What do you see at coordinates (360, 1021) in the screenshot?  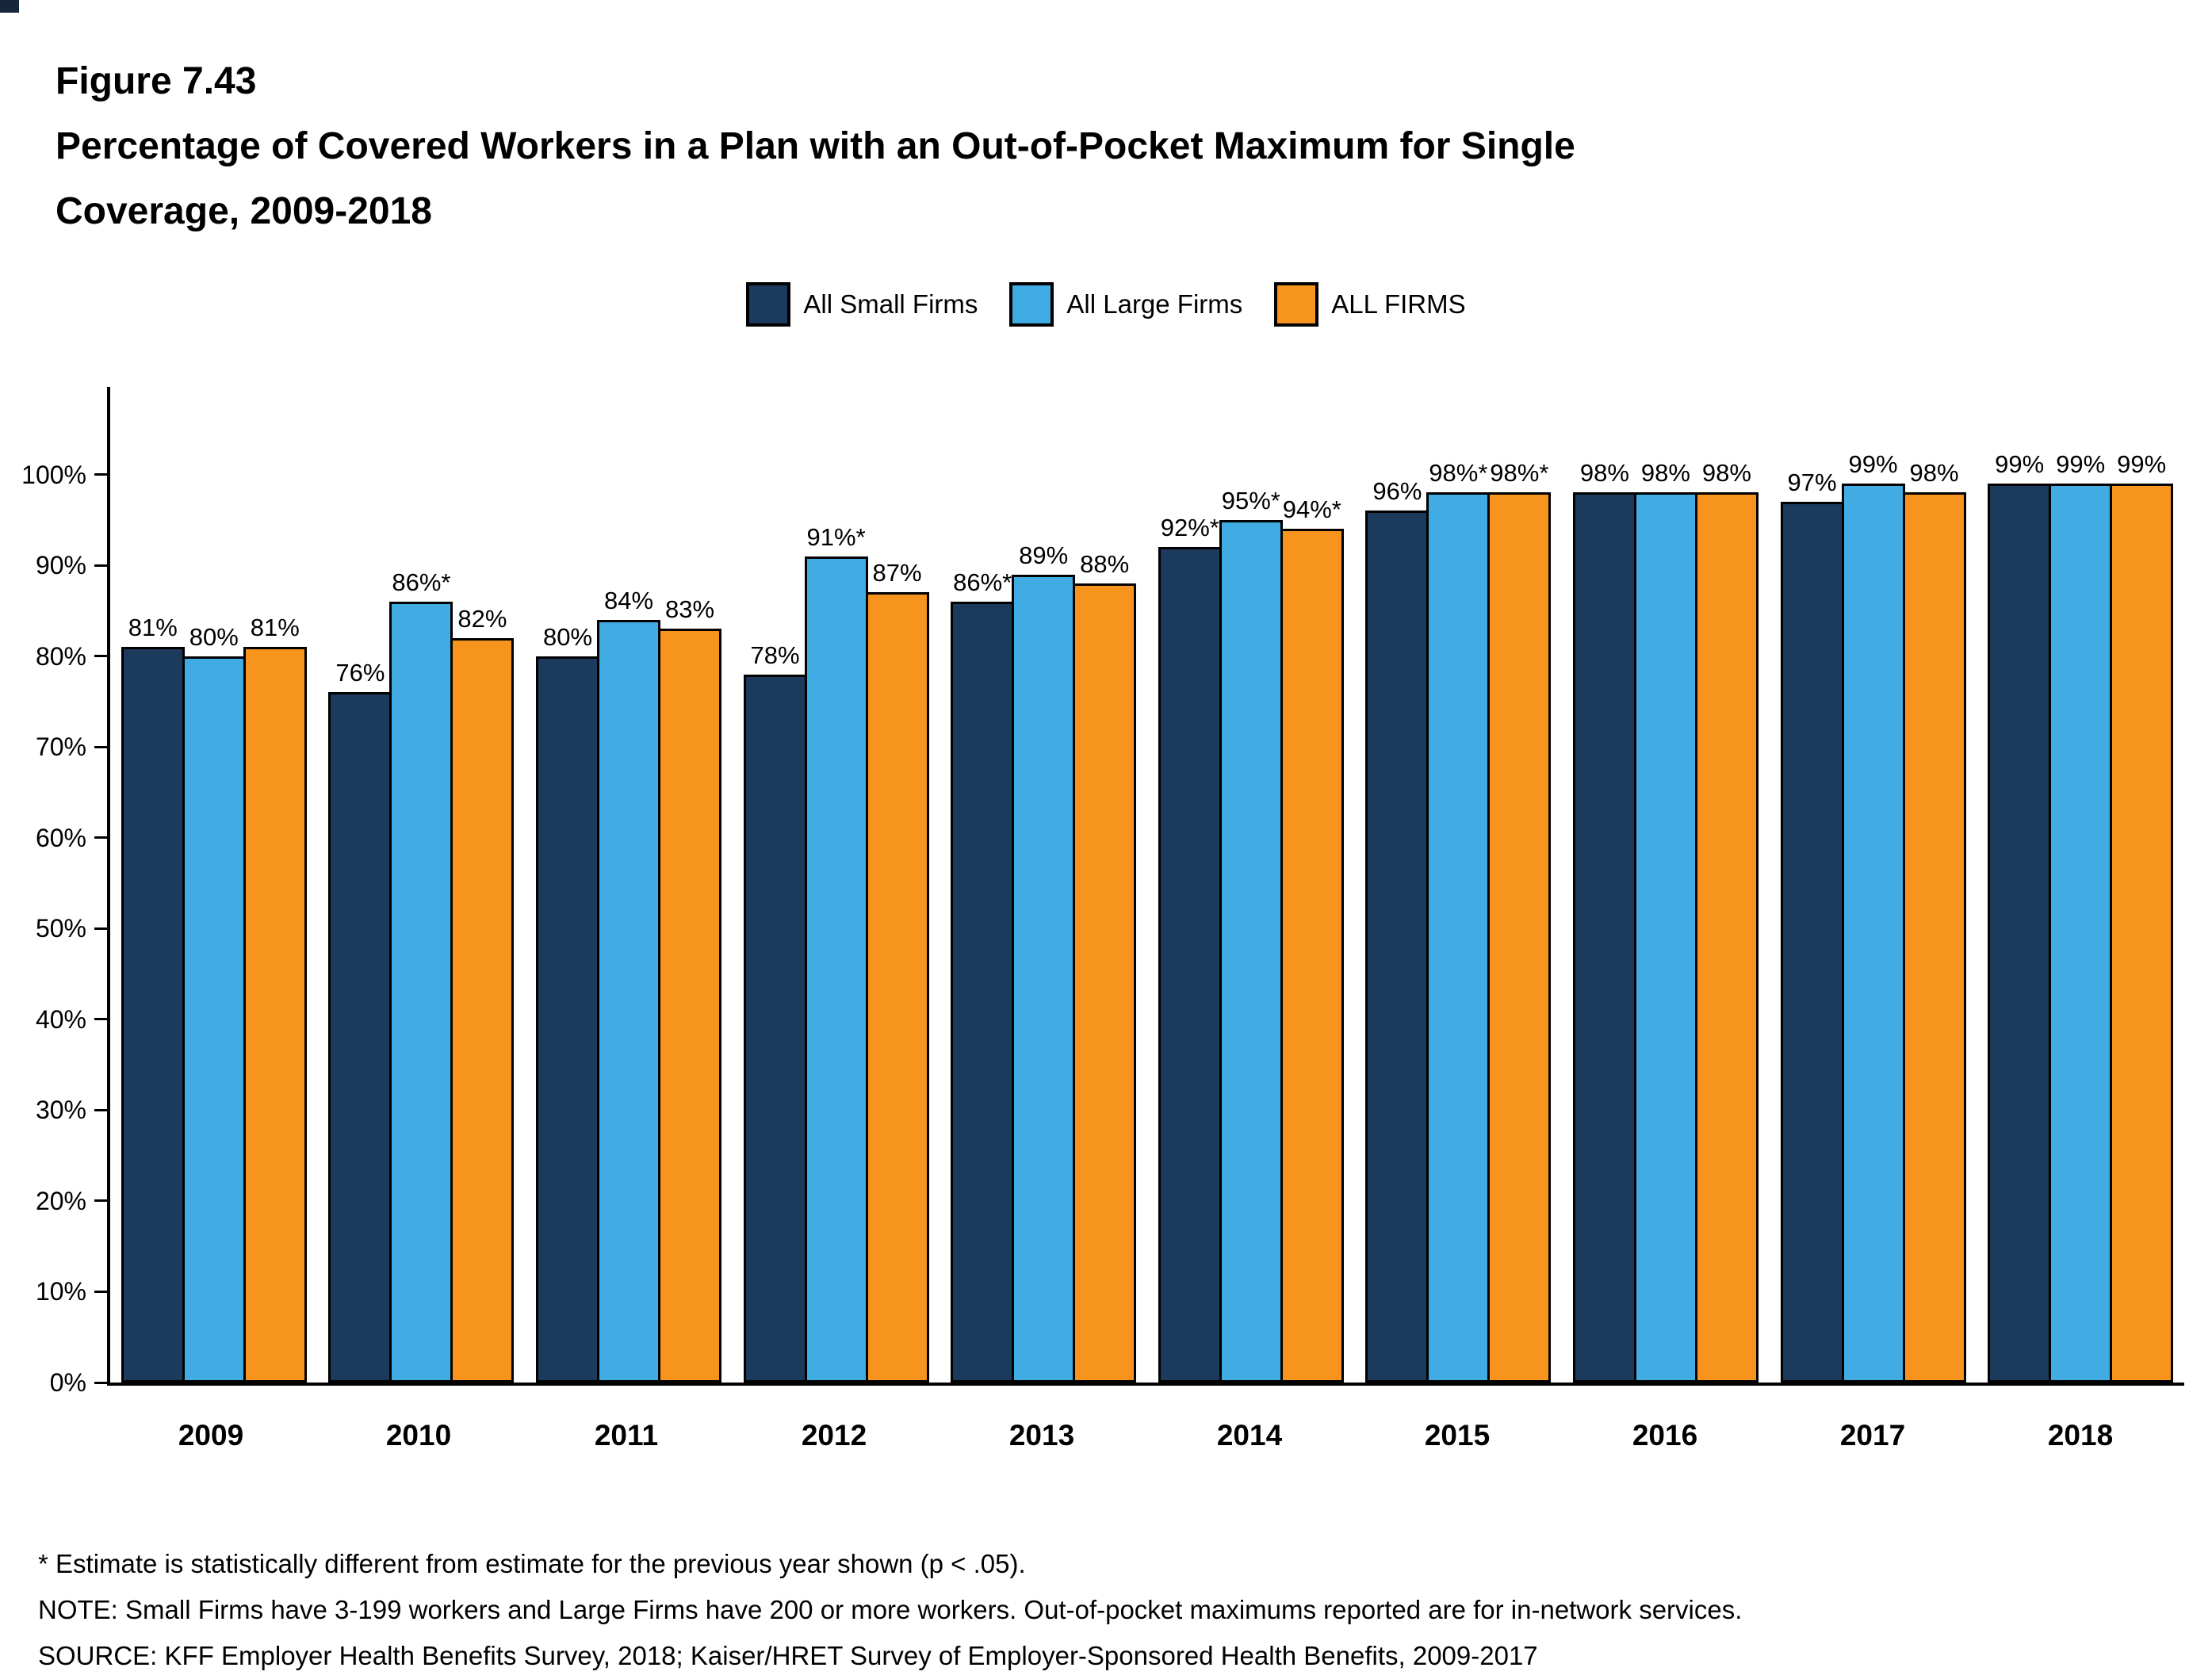 I see `bar: 76%` at bounding box center [360, 1021].